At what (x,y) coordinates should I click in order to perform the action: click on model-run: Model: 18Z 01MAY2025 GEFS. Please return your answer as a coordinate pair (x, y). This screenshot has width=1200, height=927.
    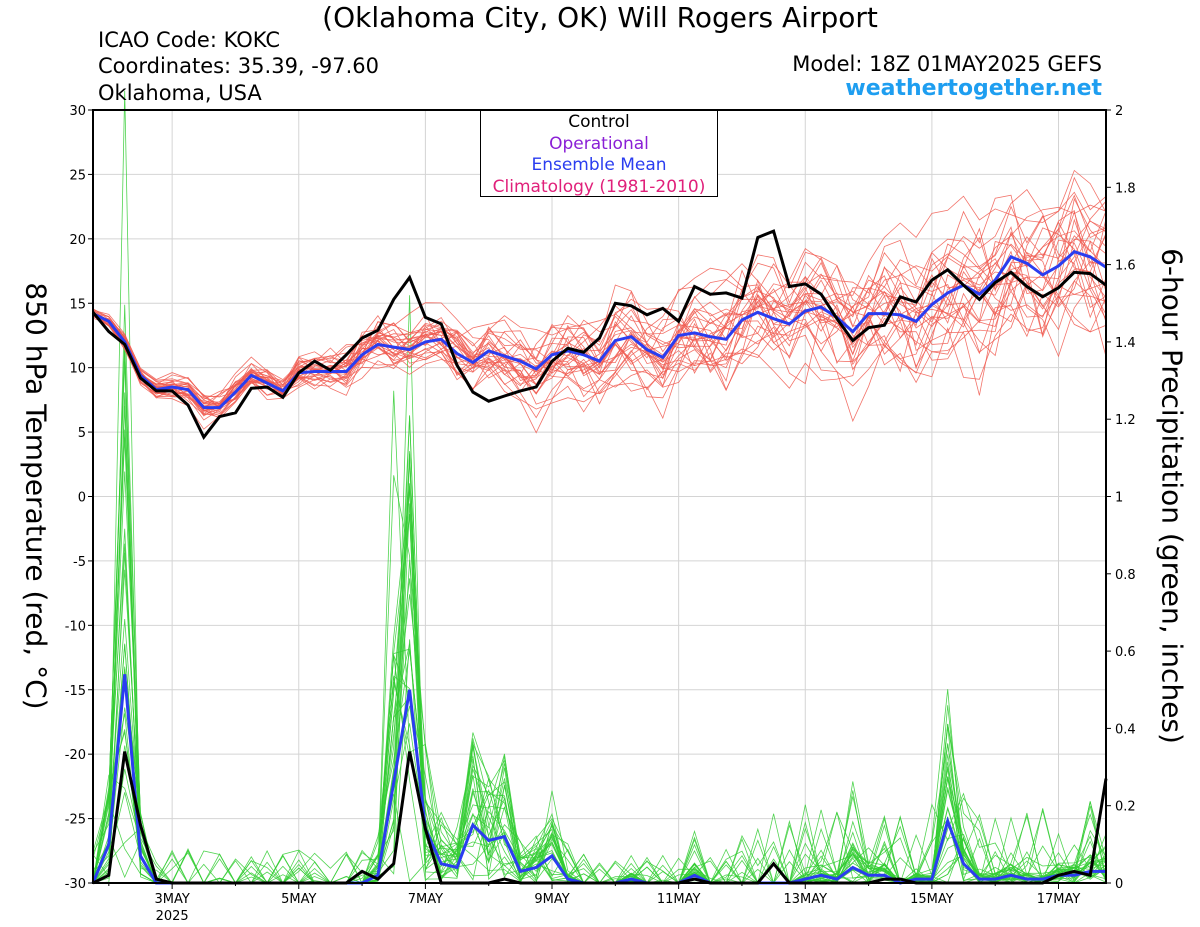
    Looking at the image, I should click on (947, 64).